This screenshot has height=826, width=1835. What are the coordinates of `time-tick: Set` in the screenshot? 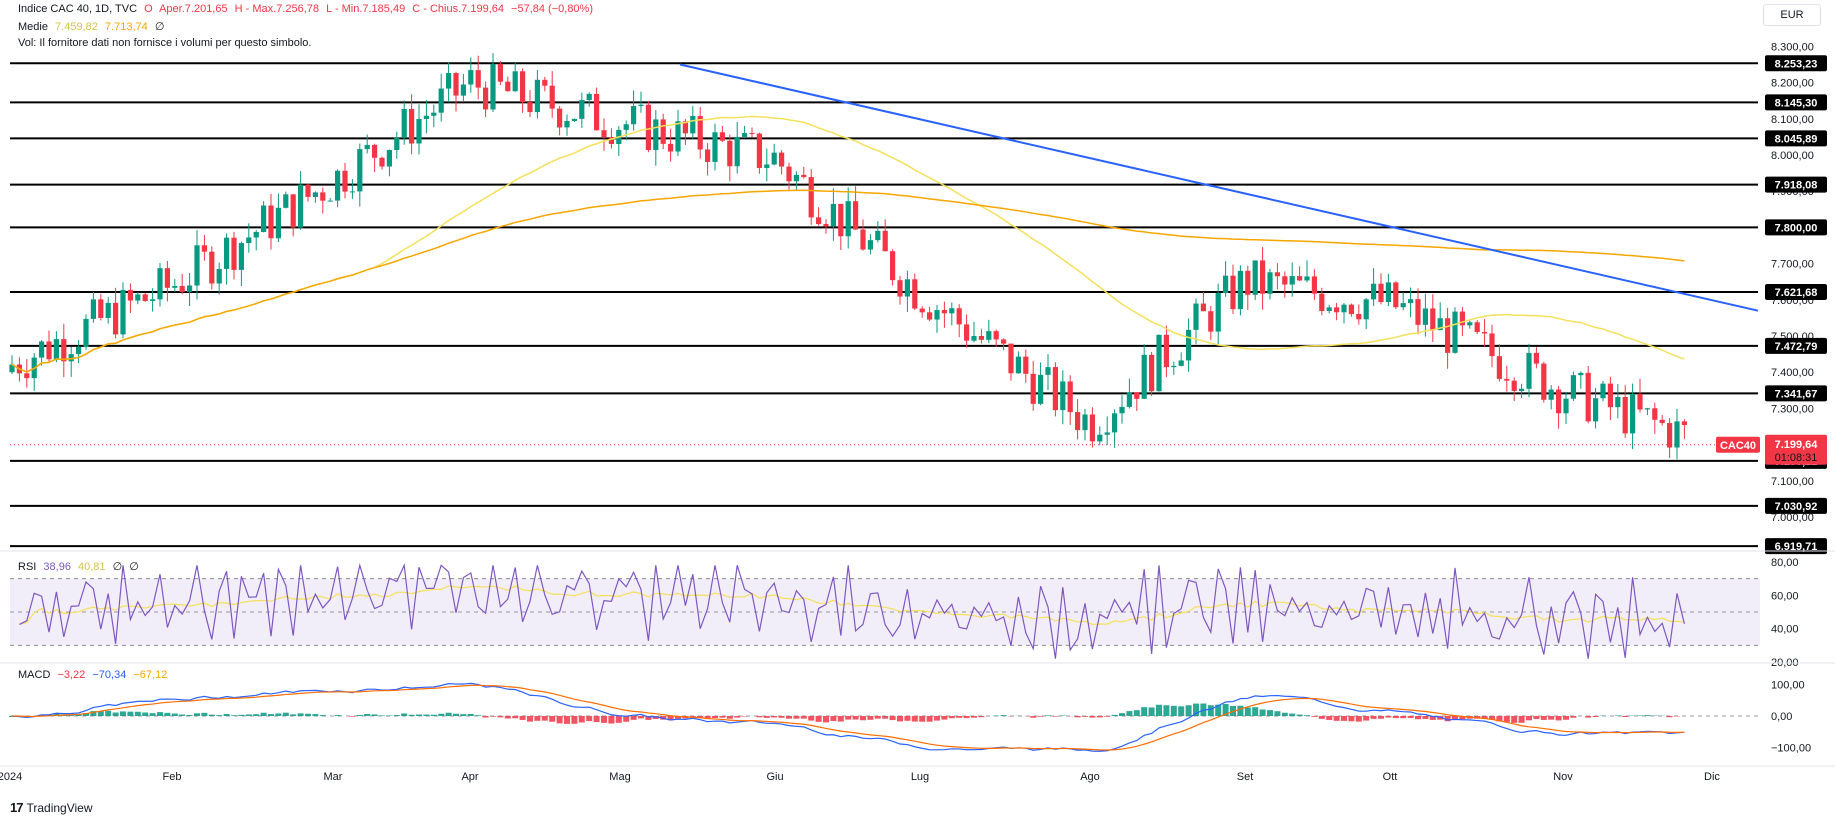 It's located at (1245, 777).